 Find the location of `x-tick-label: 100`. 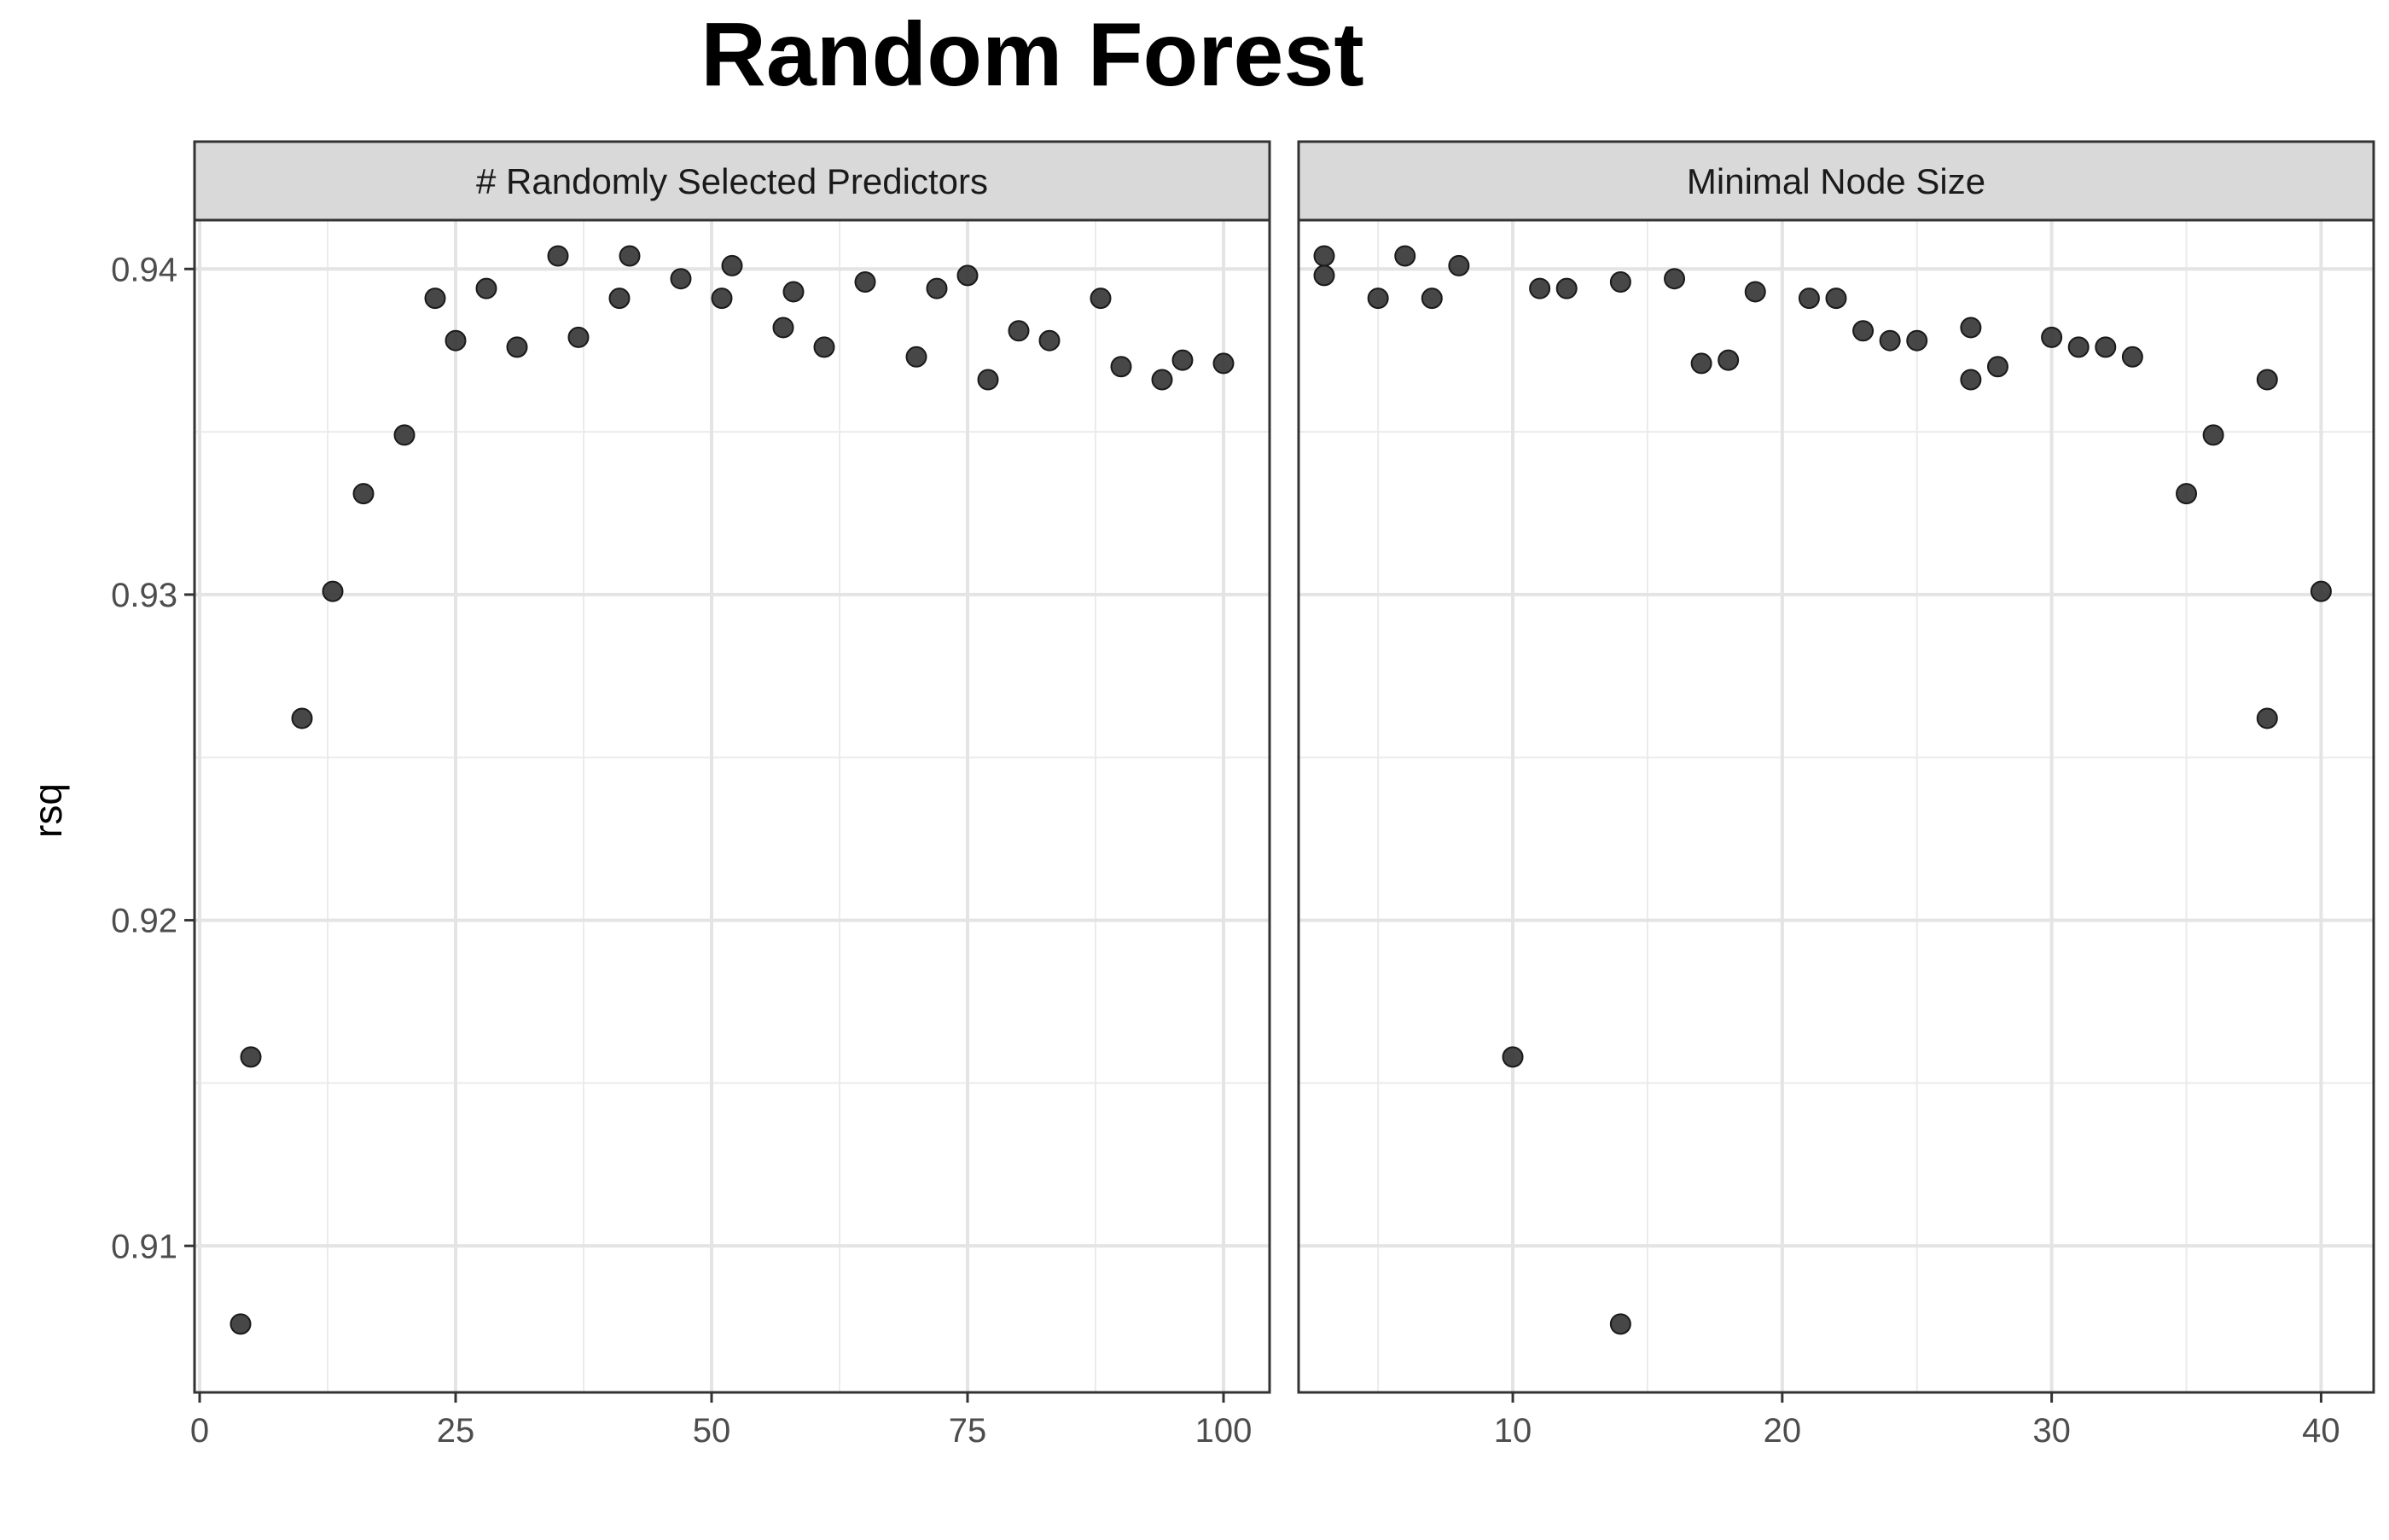

x-tick-label: 100 is located at coordinates (1224, 1431).